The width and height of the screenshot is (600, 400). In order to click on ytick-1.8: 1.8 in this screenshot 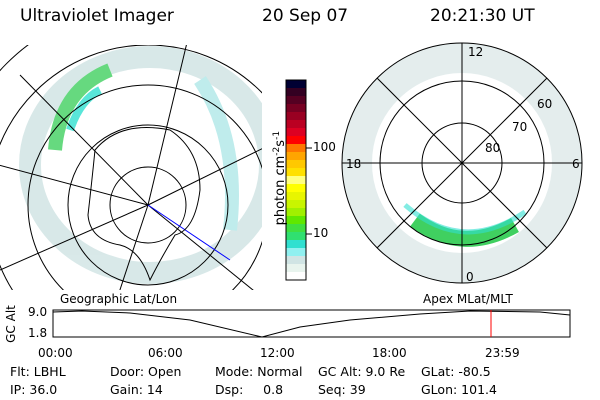, I will do `click(38, 333)`.